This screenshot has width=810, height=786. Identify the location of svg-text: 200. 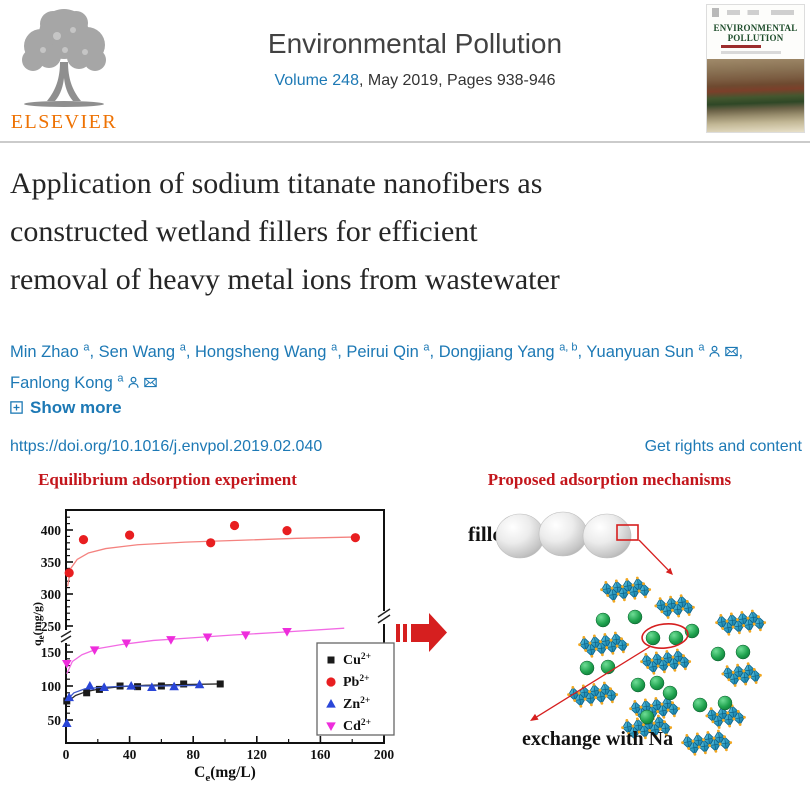
(384, 754).